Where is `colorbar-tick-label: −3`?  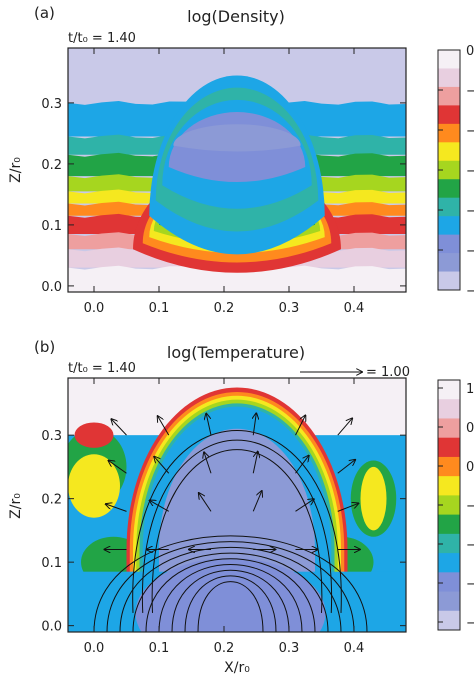 colorbar-tick-label: −3 is located at coordinates (470, 171).